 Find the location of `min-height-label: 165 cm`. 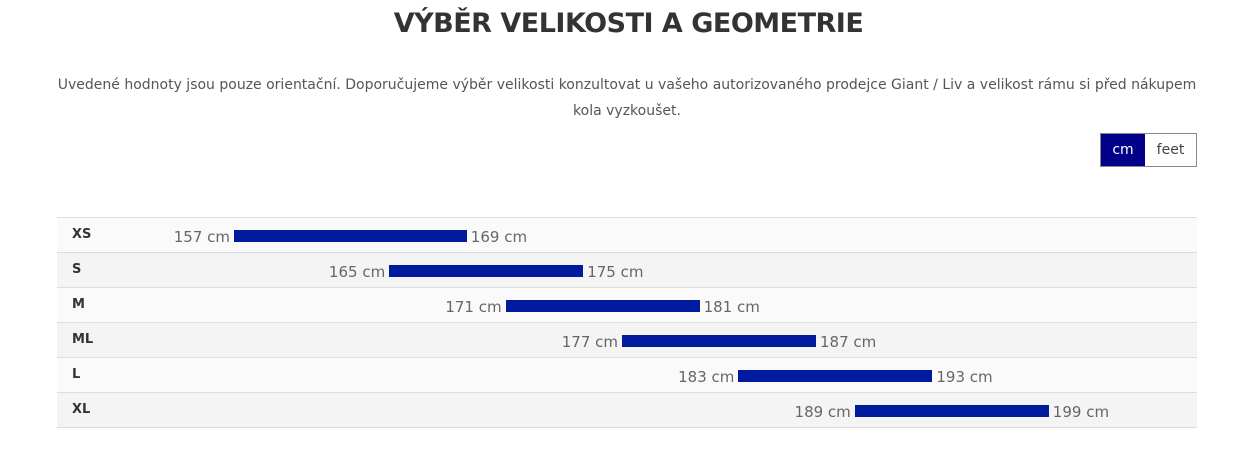

min-height-label: 165 cm is located at coordinates (357, 272).